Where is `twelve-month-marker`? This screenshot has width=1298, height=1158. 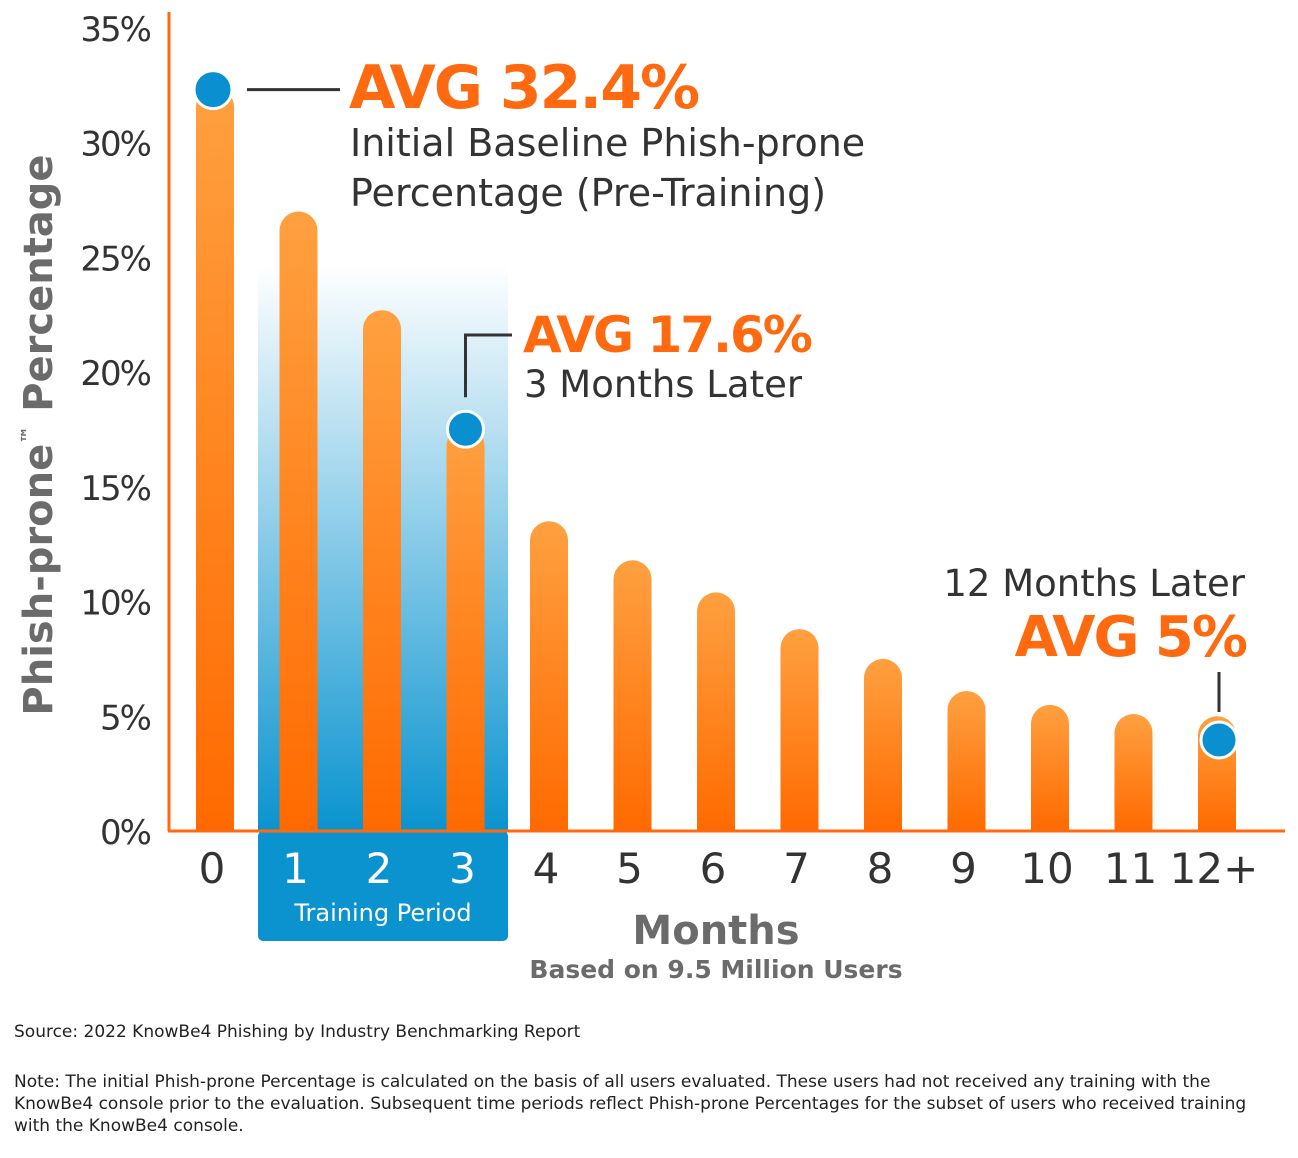 twelve-month-marker is located at coordinates (1219, 740).